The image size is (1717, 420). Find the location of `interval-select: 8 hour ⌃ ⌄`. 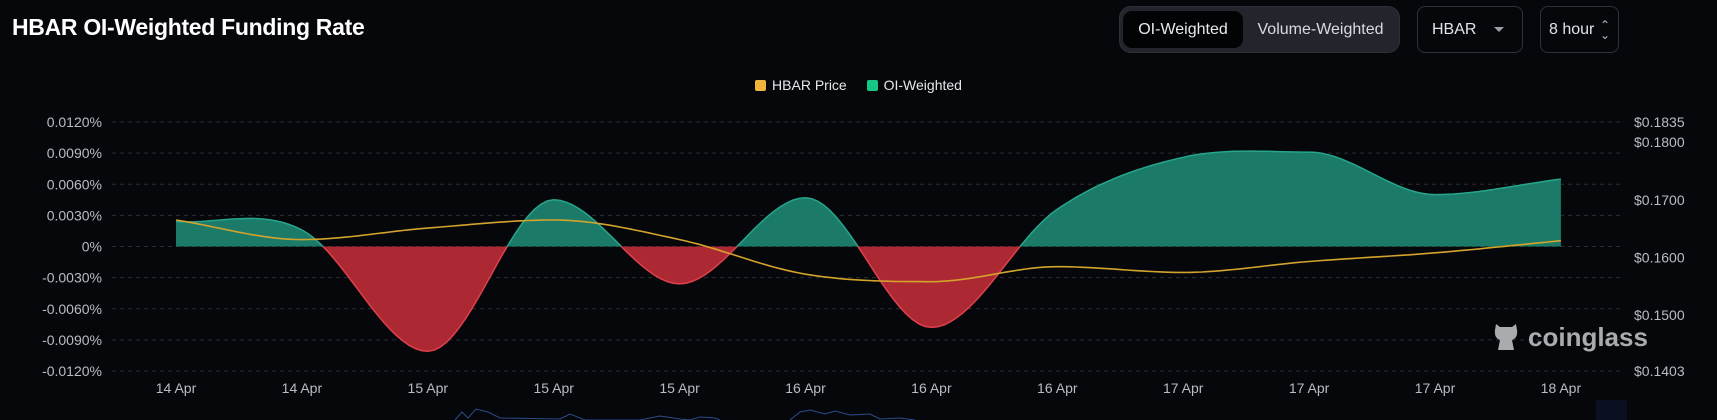

interval-select: 8 hour ⌃ ⌄ is located at coordinates (1579, 29).